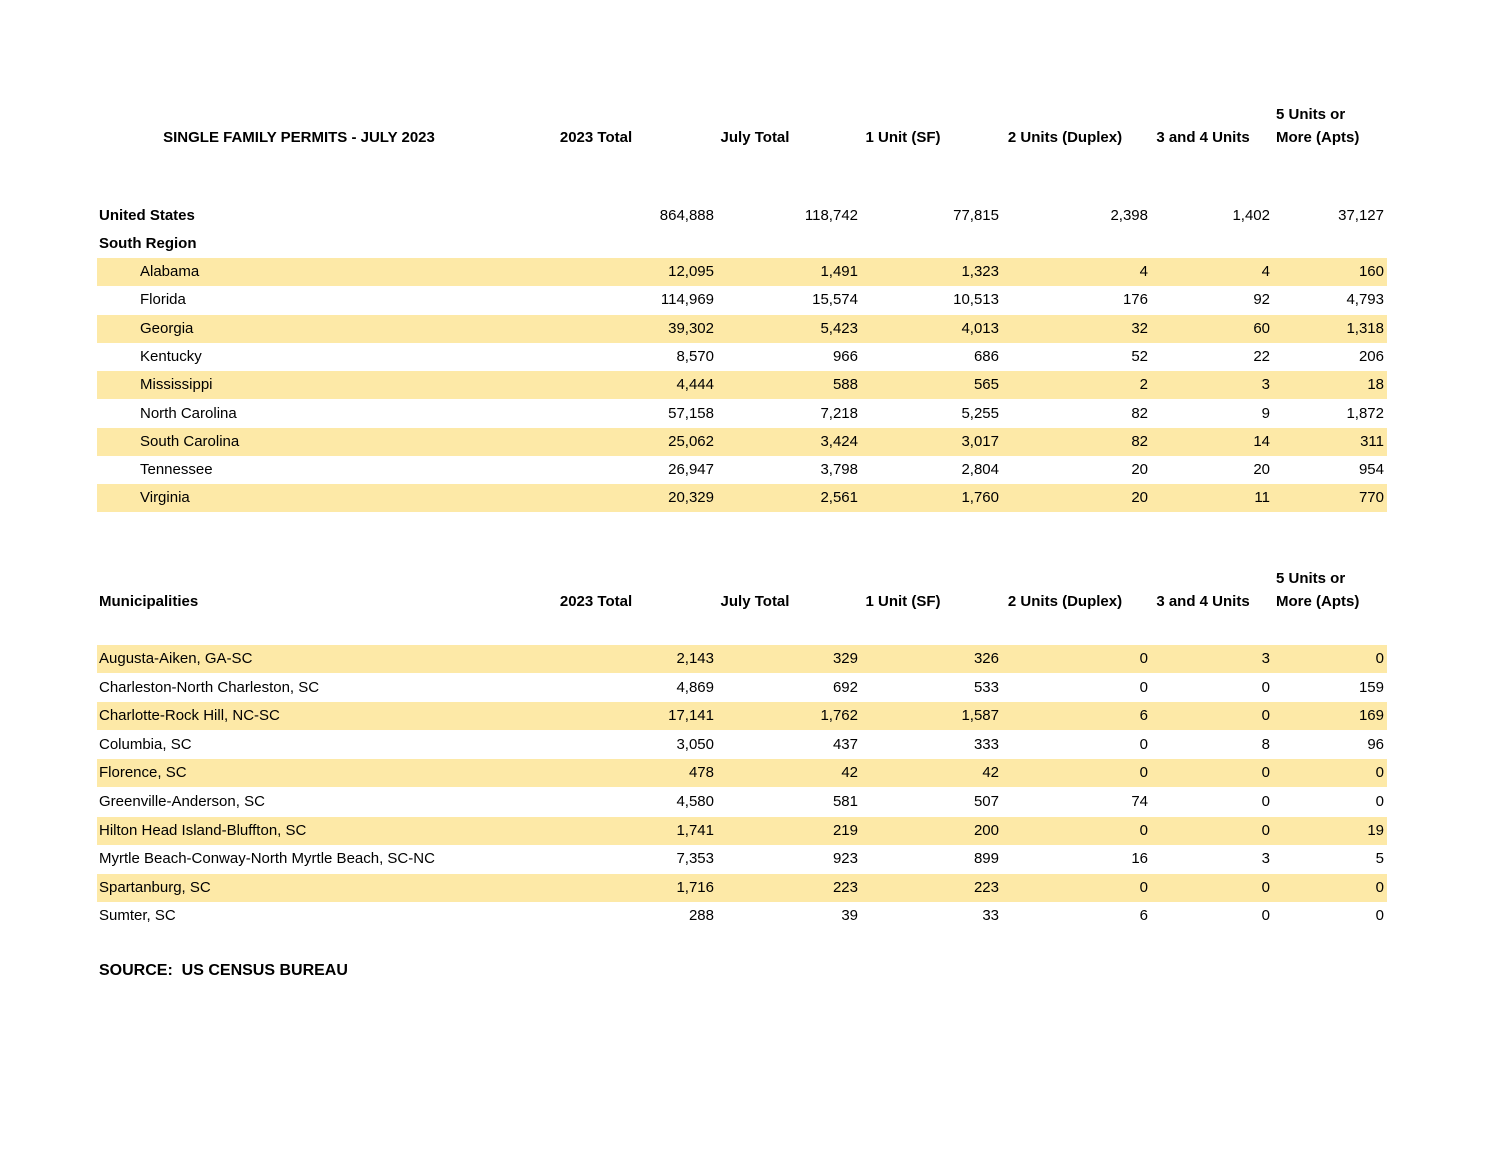 The width and height of the screenshot is (1493, 1154). What do you see at coordinates (165, 498) in the screenshot?
I see `row-label: Virginia` at bounding box center [165, 498].